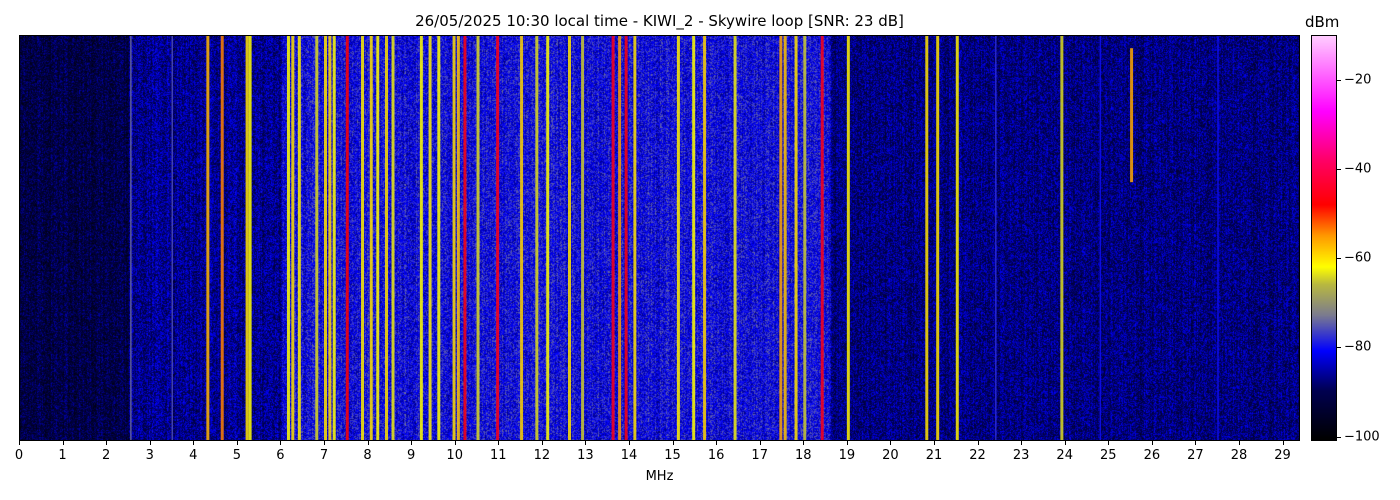 The image size is (1400, 500). I want to click on x-tick-label: 4, so click(193, 455).